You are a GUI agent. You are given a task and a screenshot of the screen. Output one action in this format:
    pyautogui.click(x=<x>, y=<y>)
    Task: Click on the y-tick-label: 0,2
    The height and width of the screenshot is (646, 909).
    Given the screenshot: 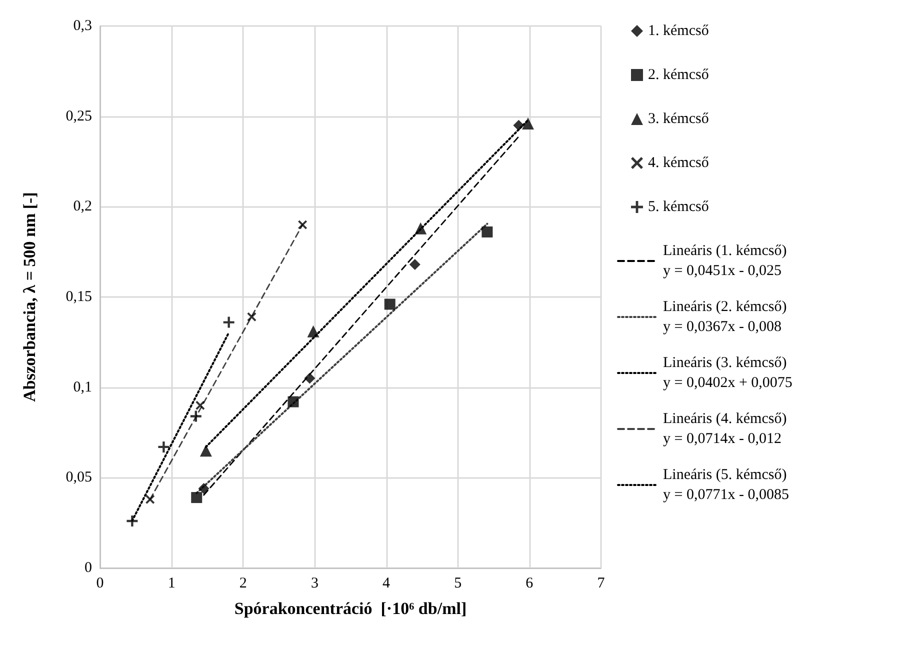 What is the action you would take?
    pyautogui.click(x=82, y=206)
    